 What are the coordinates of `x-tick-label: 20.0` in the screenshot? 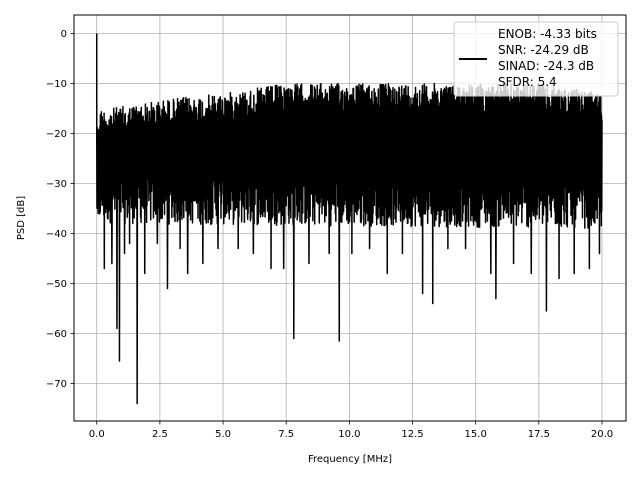 It's located at (602, 434).